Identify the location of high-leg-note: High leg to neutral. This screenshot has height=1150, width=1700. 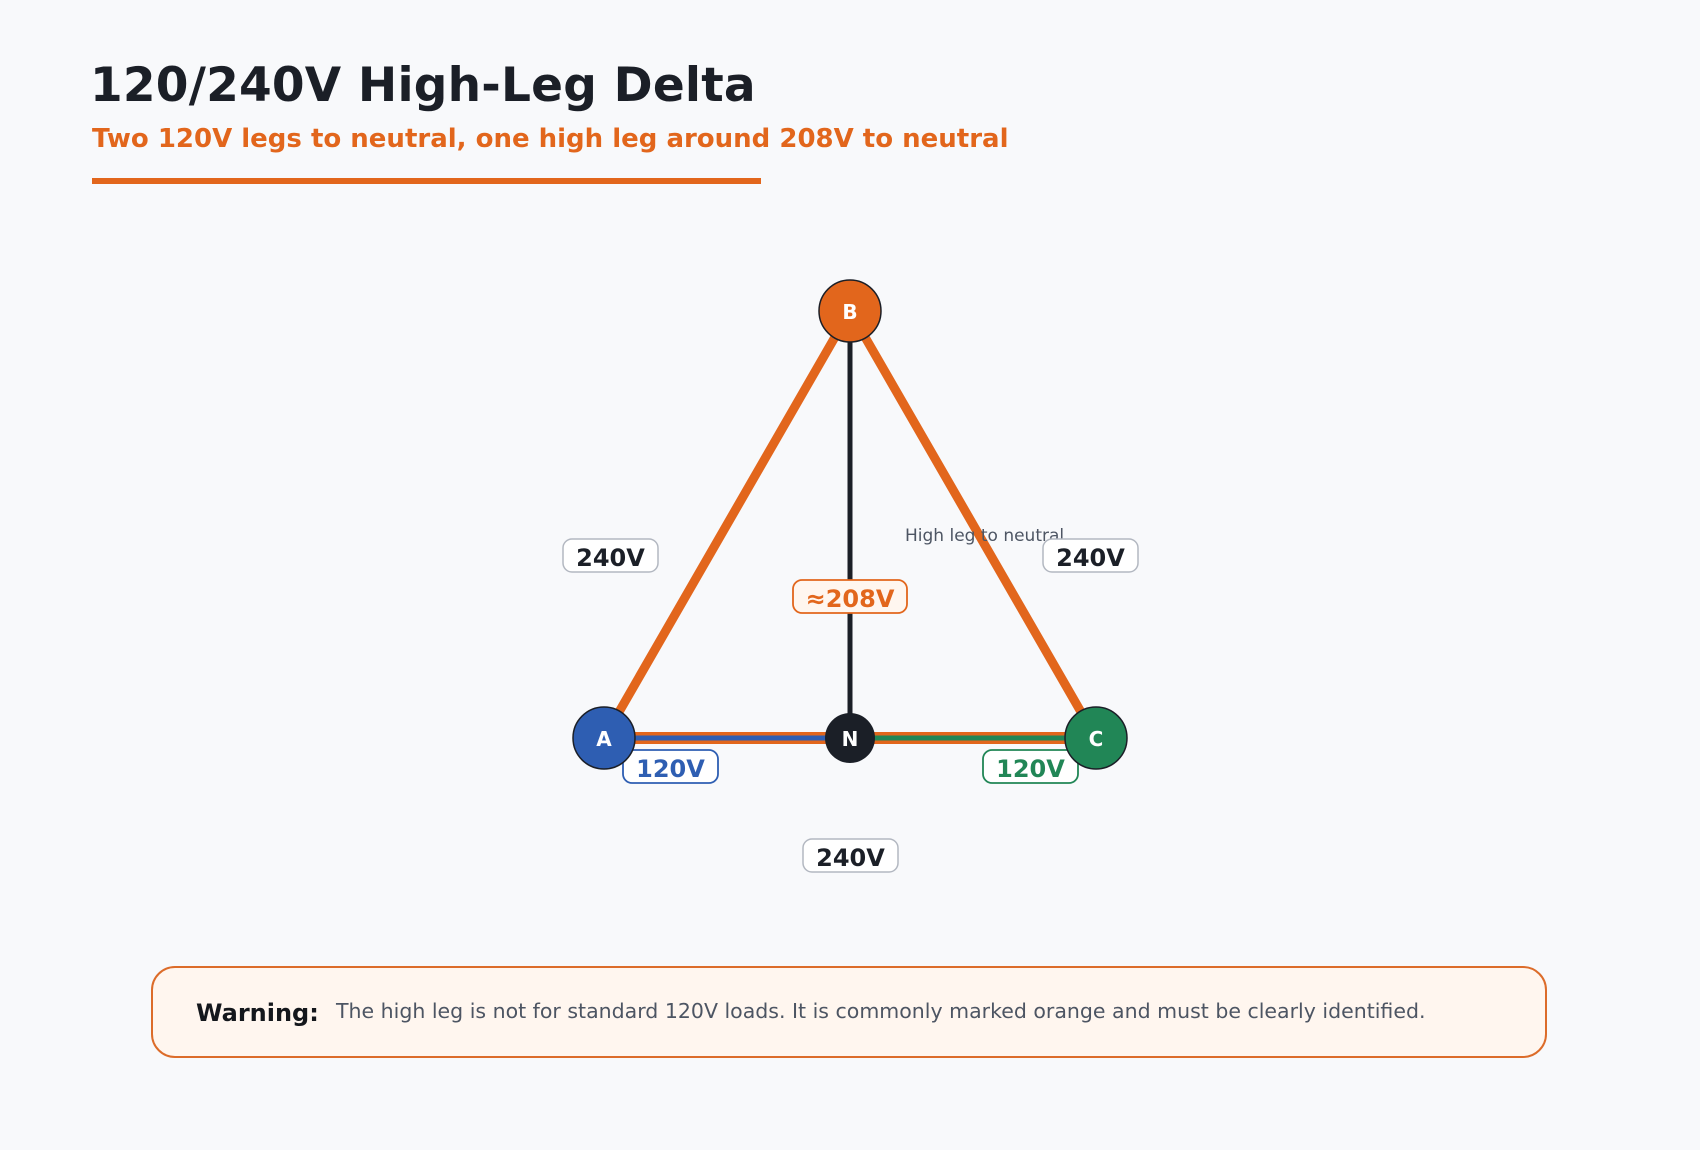
(984, 536).